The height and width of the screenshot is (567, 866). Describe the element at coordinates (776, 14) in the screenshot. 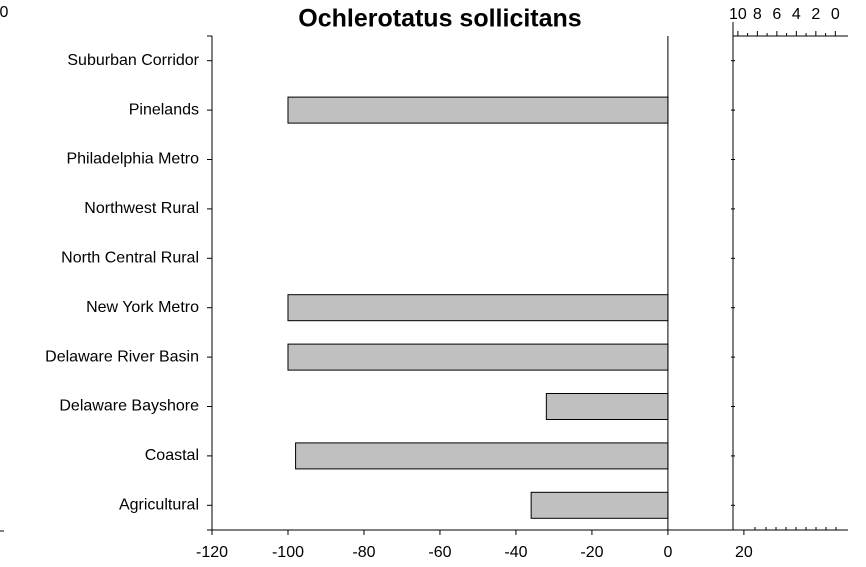

I see `top-tick-label: 6` at that location.